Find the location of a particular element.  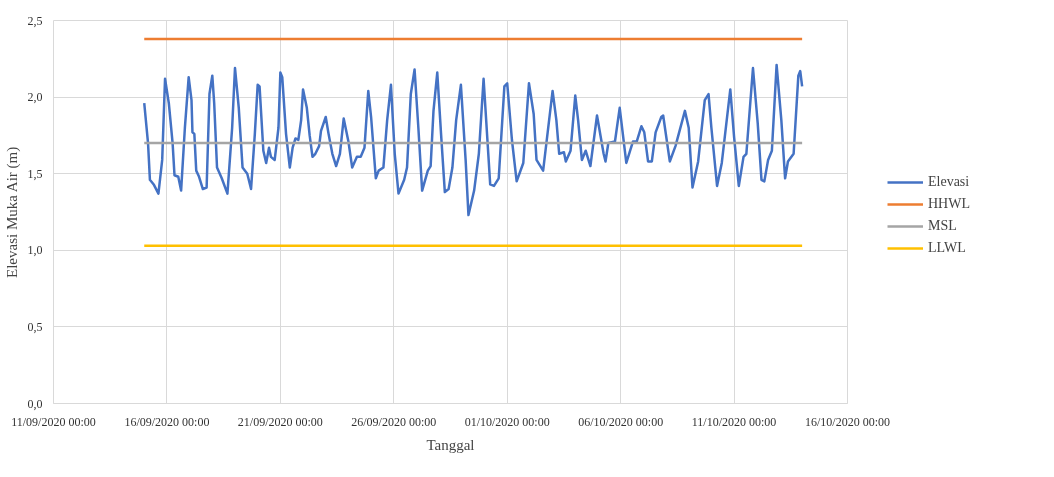

legend-label: LLWL is located at coordinates (947, 248).